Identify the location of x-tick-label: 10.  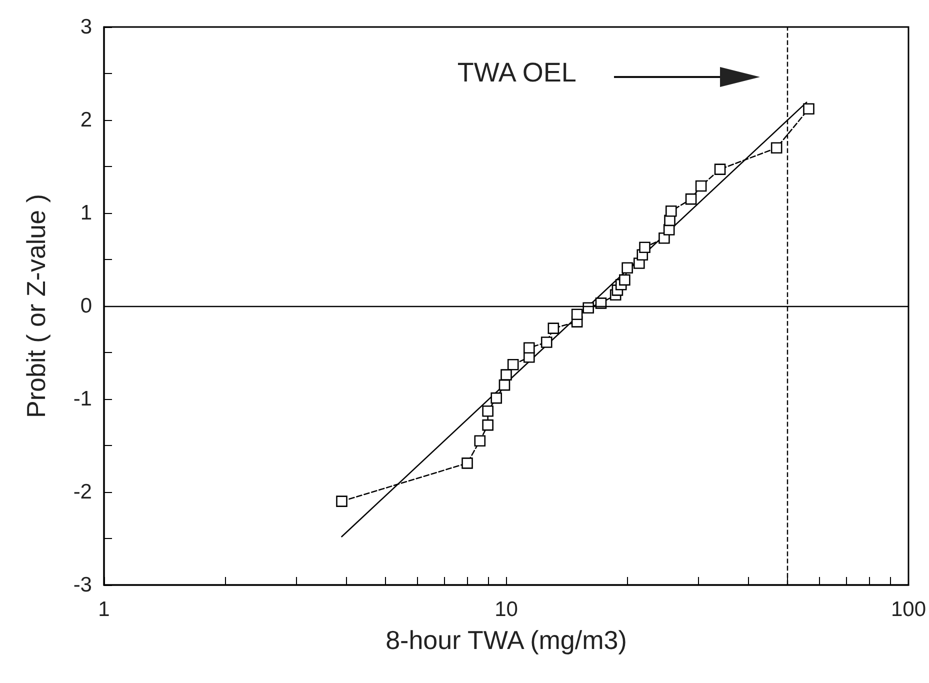
(506, 609).